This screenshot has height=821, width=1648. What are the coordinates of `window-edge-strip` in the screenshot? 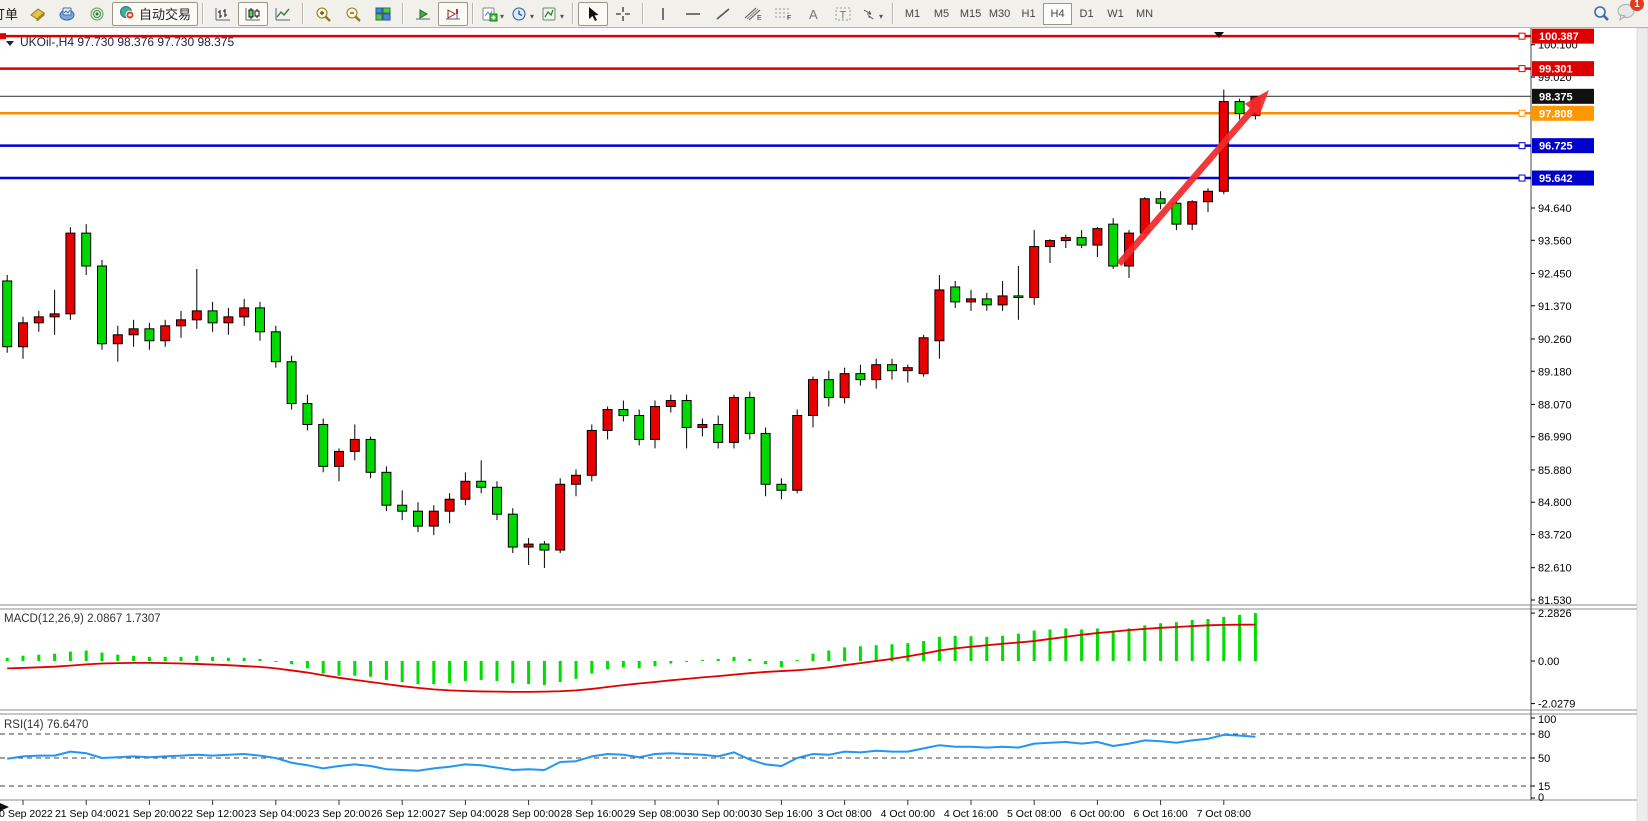 It's located at (1642, 424).